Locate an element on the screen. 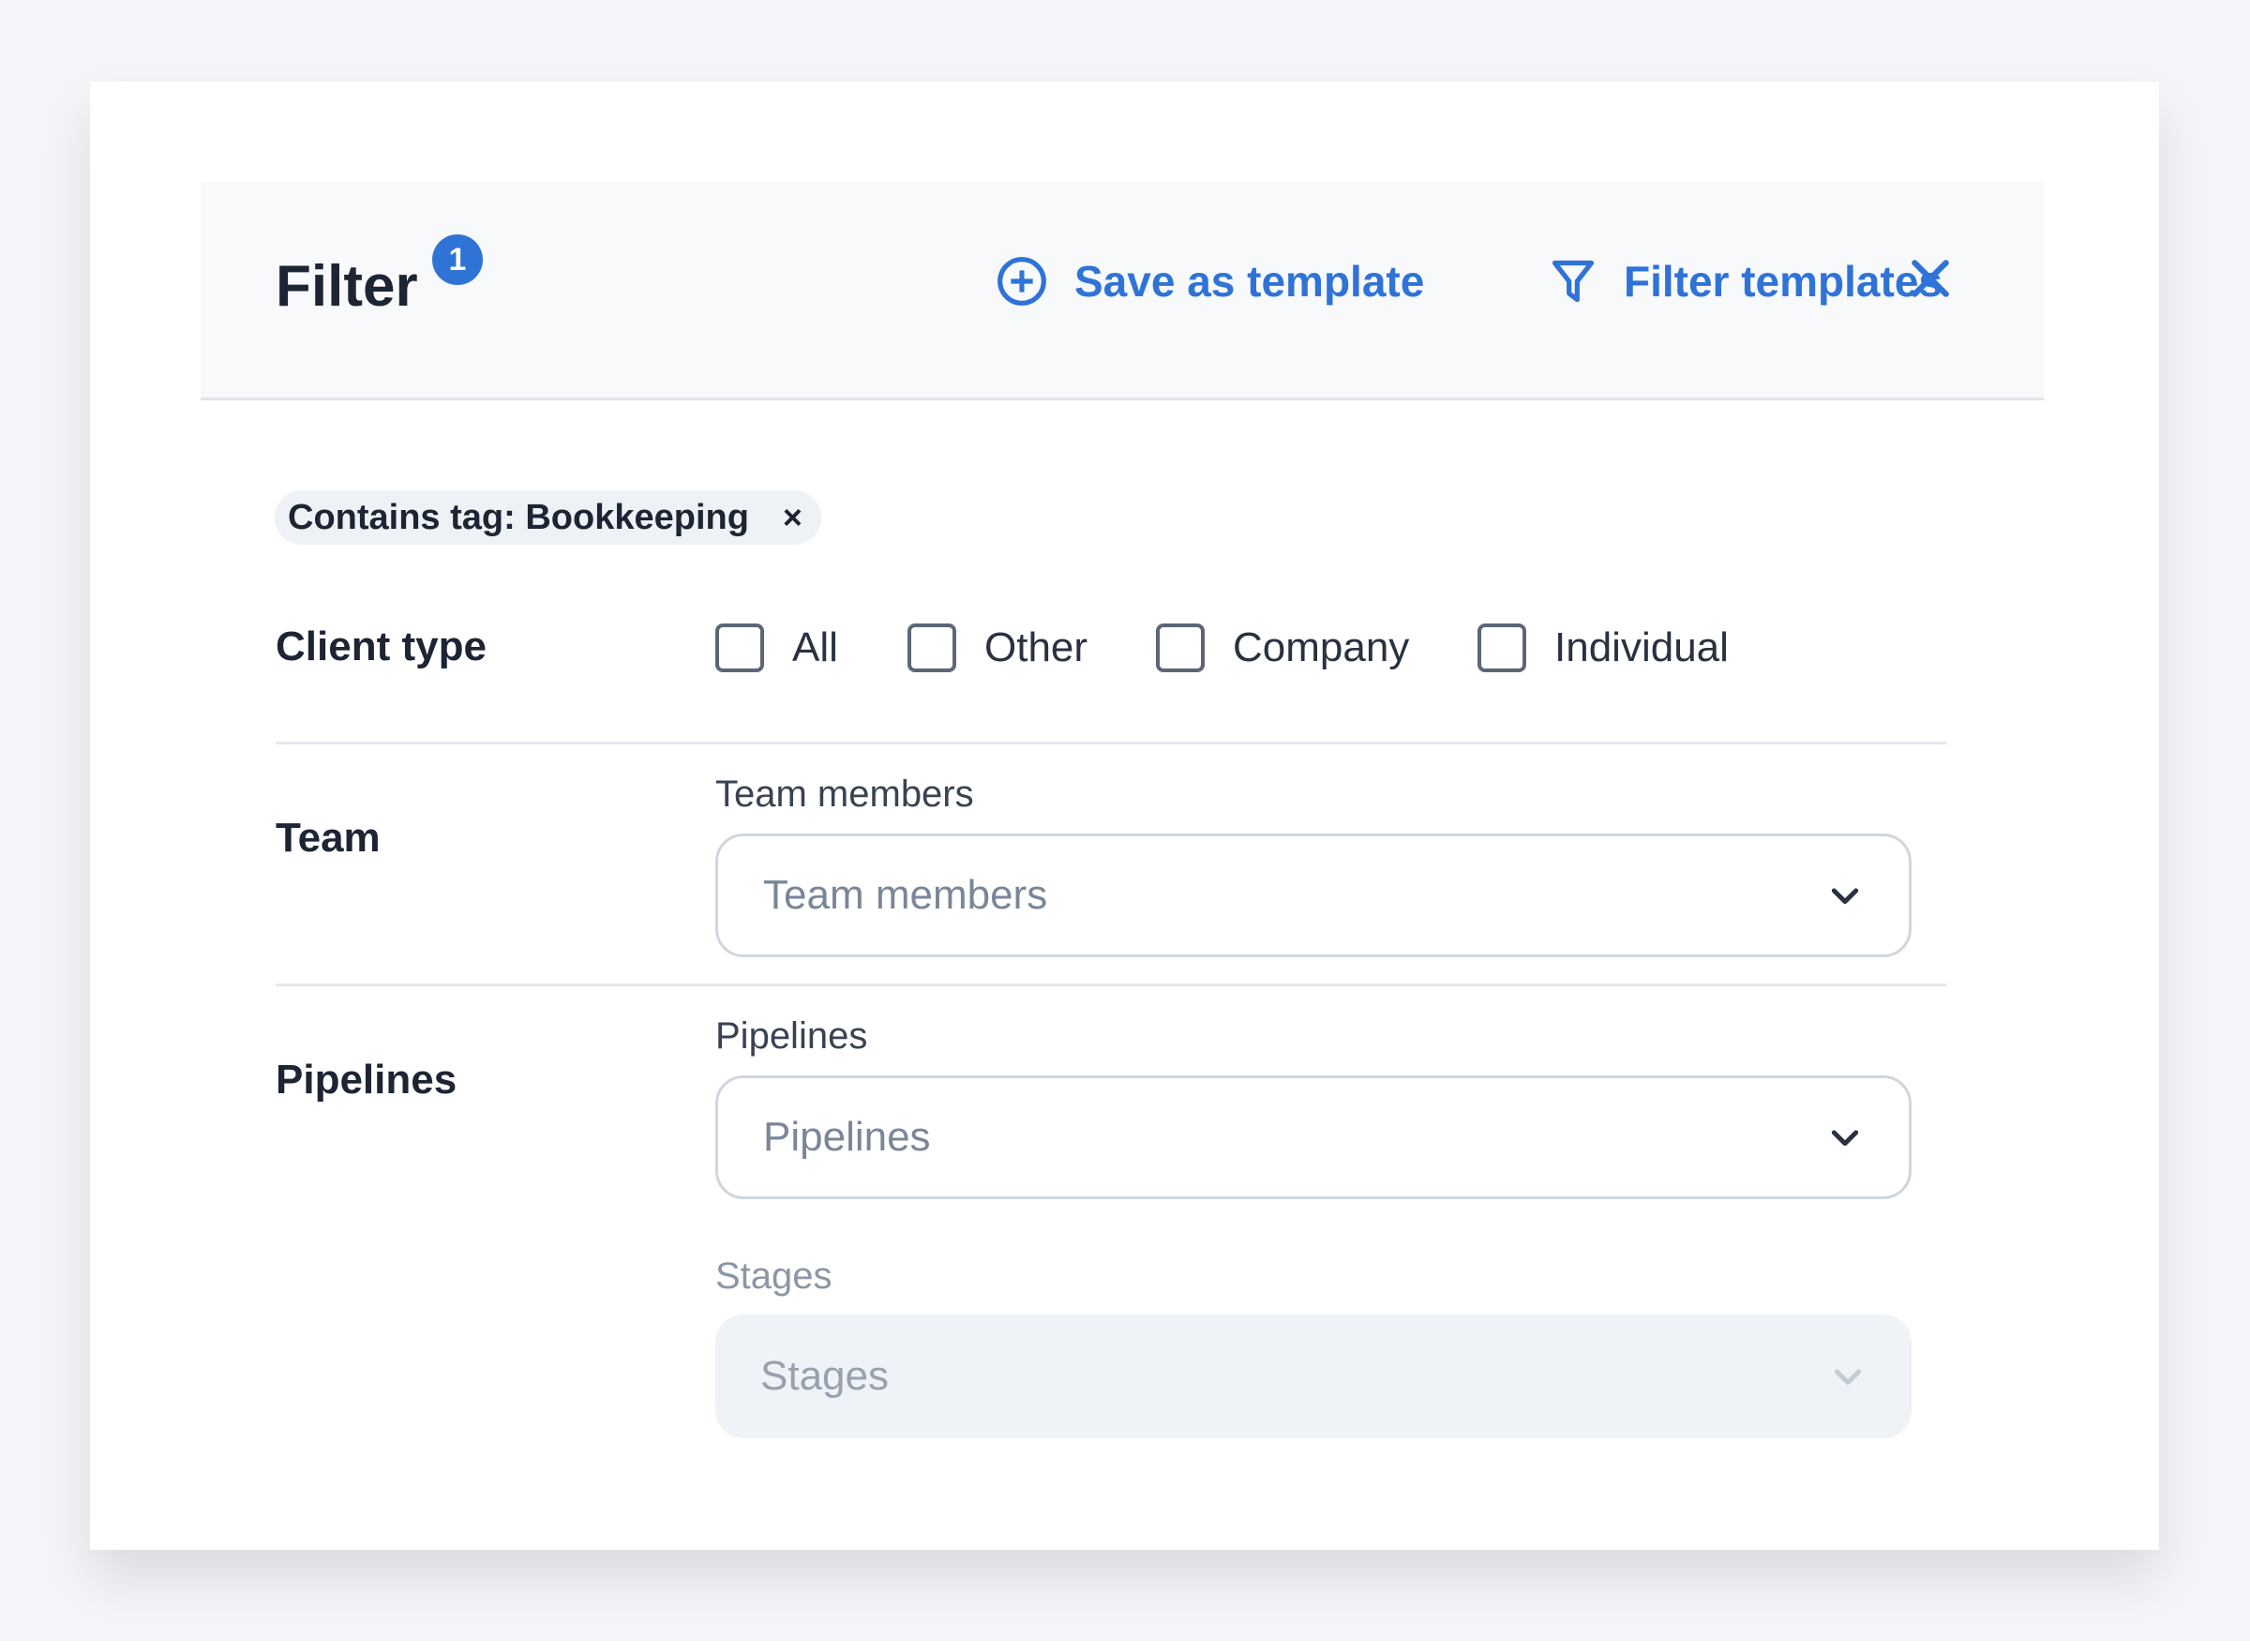 This screenshot has height=1652, width=2250. team-label: Team is located at coordinates (328, 838).